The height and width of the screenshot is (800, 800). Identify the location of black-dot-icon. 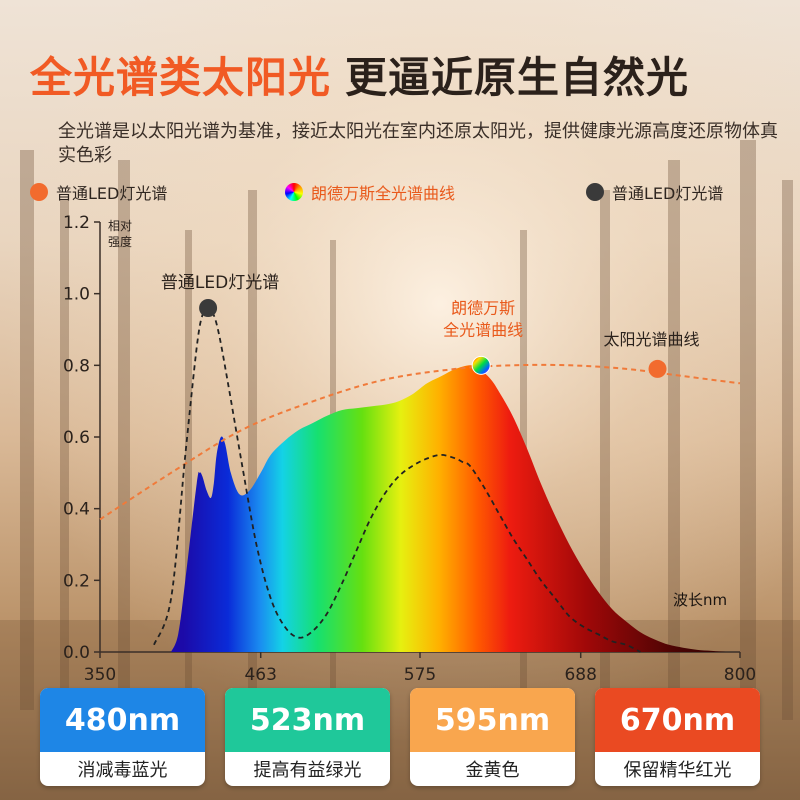
(595, 192).